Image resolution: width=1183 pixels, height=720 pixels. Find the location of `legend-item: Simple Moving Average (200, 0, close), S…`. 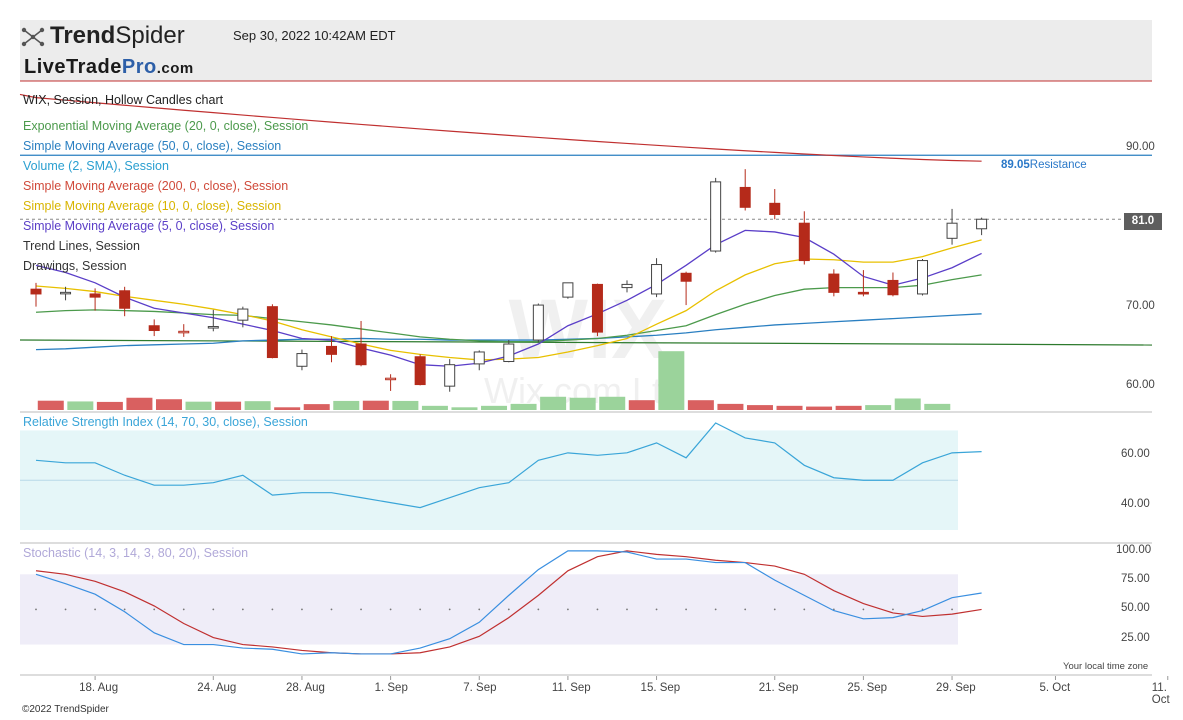

legend-item: Simple Moving Average (200, 0, close), S… is located at coordinates (156, 186).